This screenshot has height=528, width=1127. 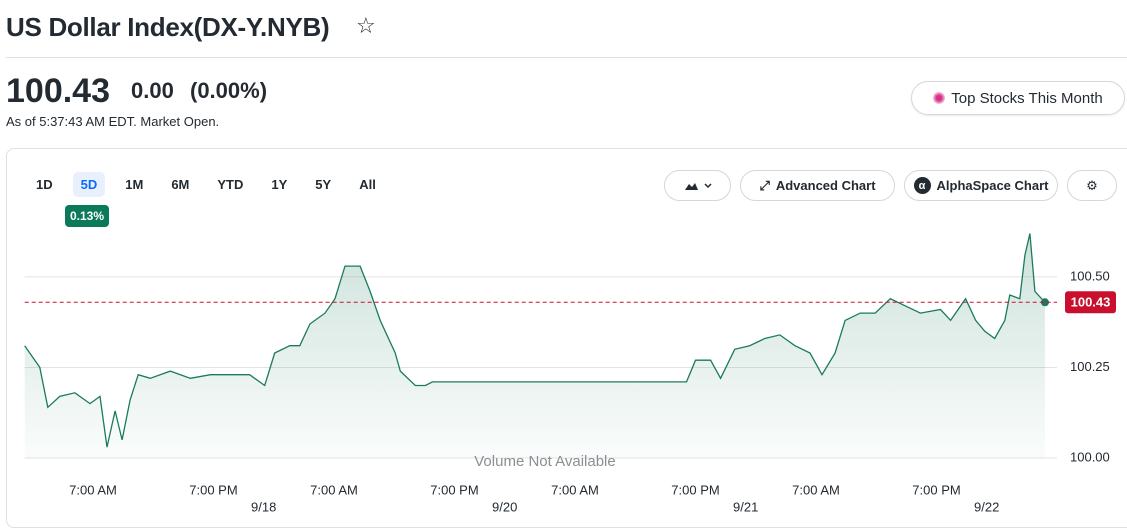 I want to click on alphaspace-button: α AlphaSpace Chart, so click(x=981, y=185).